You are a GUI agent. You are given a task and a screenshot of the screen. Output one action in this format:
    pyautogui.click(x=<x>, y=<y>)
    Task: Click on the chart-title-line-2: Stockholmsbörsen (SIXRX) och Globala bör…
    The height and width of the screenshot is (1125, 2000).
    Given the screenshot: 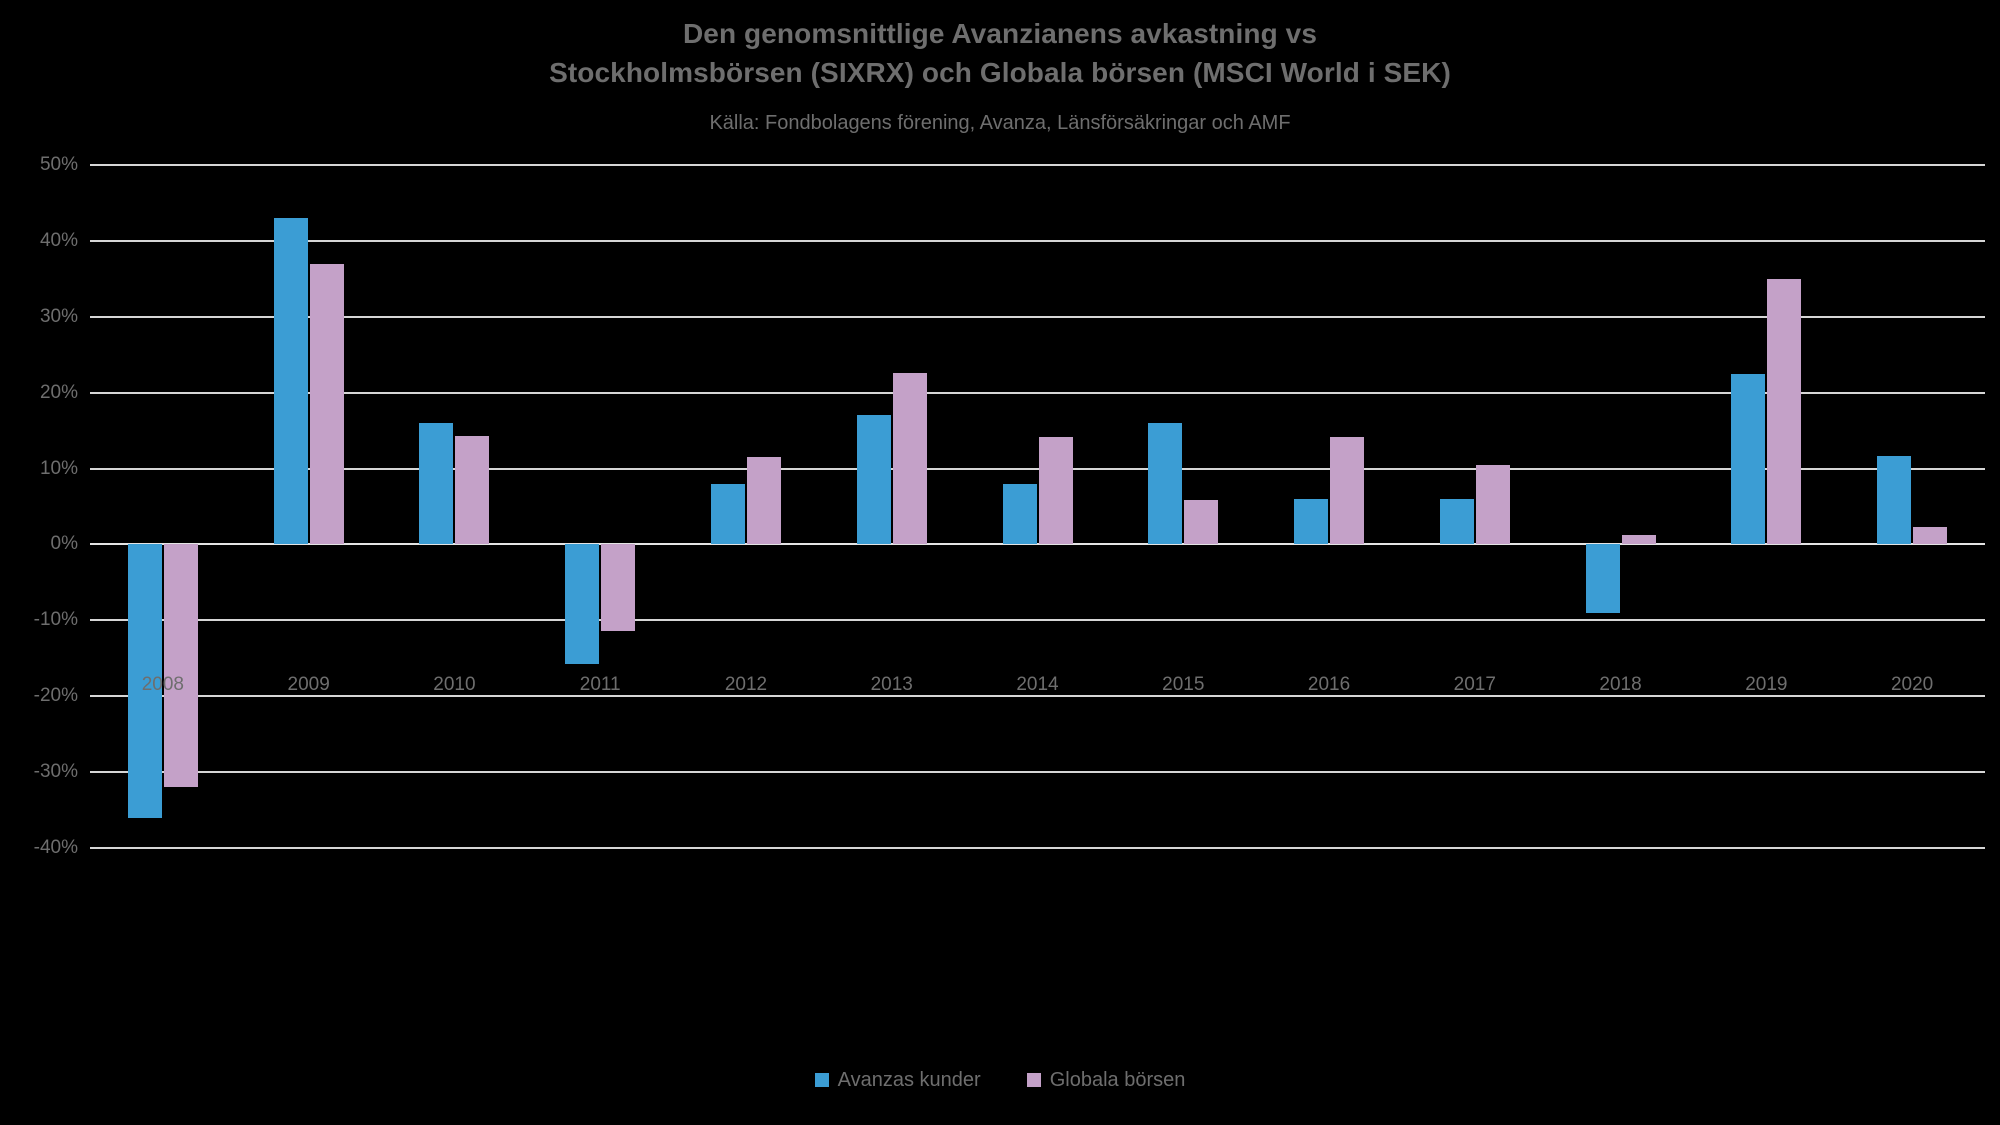 What is the action you would take?
    pyautogui.click(x=1000, y=72)
    